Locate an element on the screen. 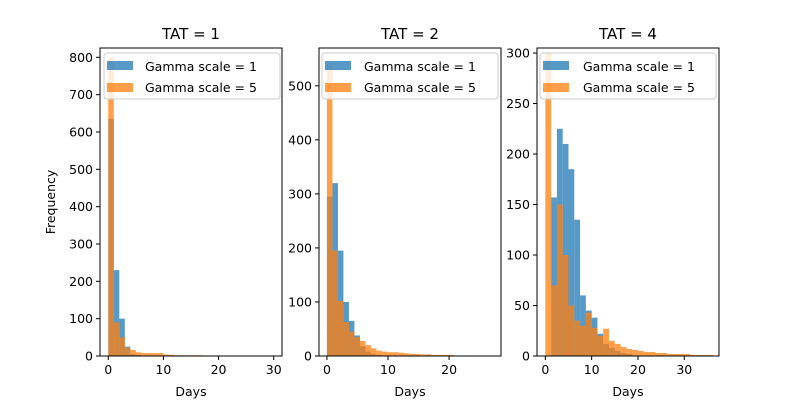 This screenshot has height=400, width=800. y-axis-label: Frequency is located at coordinates (50, 201).